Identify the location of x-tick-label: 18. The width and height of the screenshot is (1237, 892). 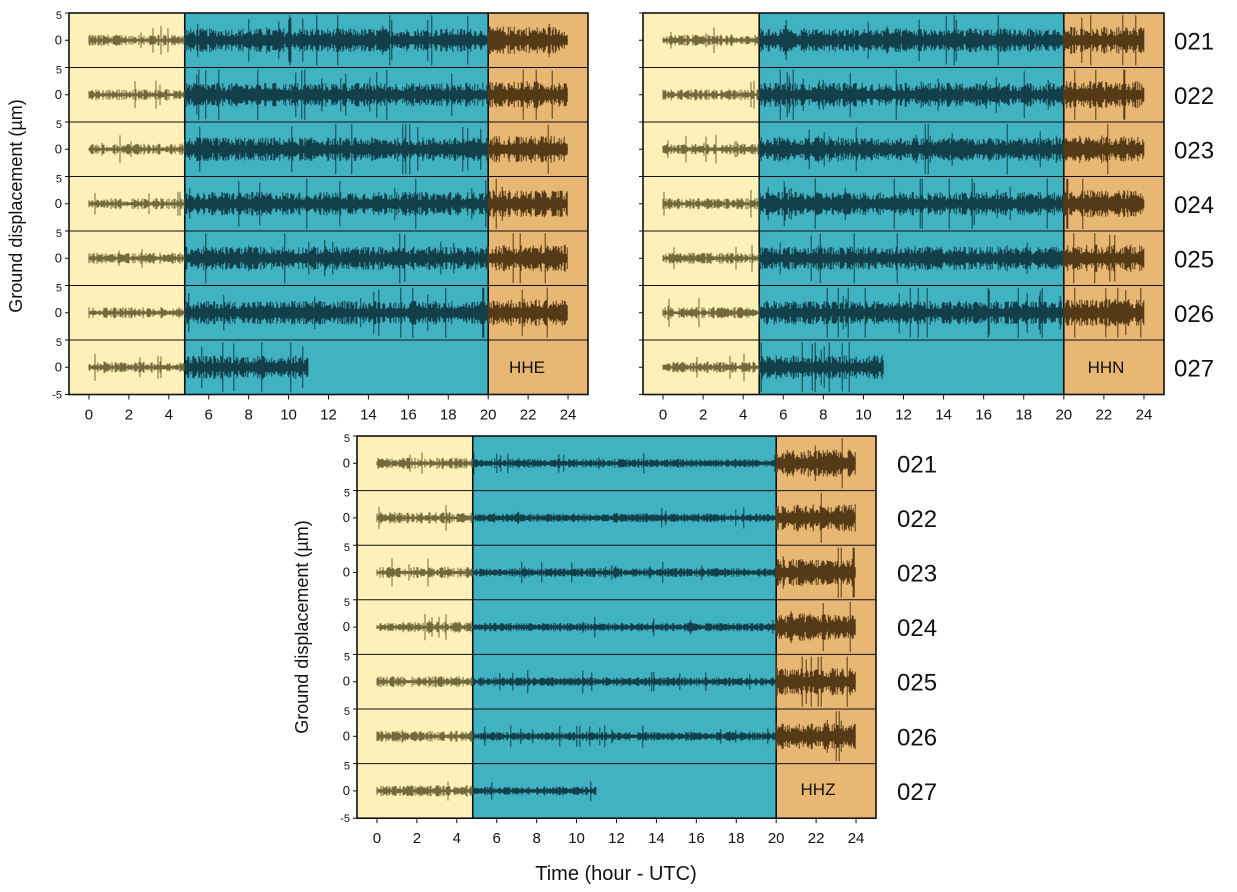
(448, 415).